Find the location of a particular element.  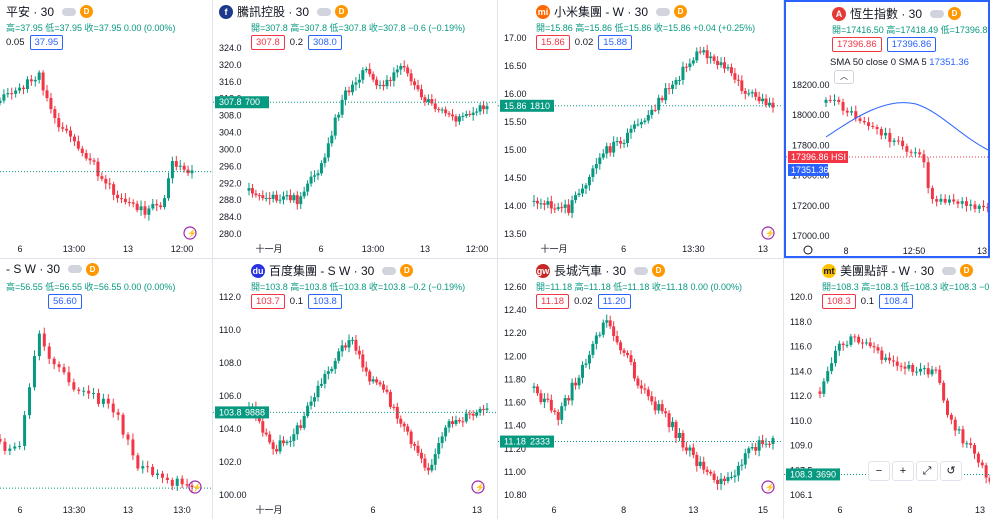

candlestick-chart: 6 13:00 13 12:00 ⚡ is located at coordinates (106, 129).